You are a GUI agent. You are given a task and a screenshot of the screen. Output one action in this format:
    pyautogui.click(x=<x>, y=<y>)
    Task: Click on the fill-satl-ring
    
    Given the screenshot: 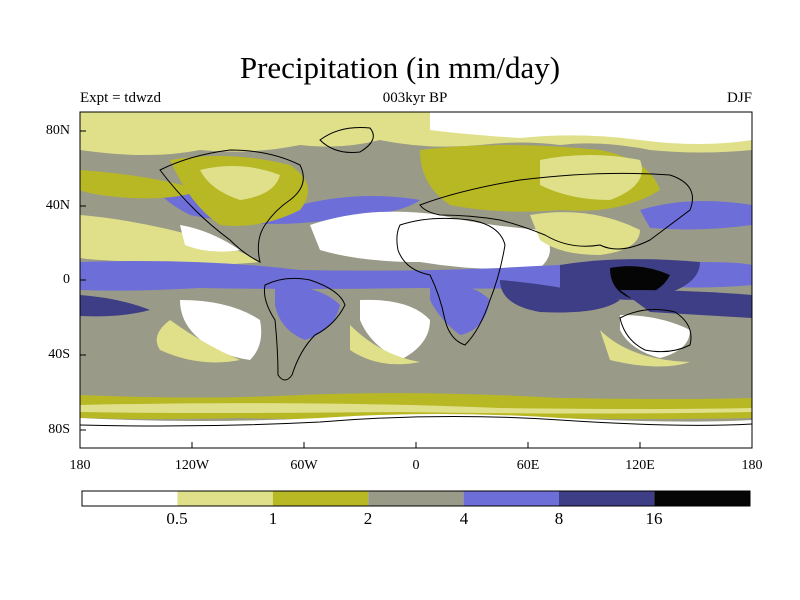 What is the action you would take?
    pyautogui.click(x=385, y=345)
    